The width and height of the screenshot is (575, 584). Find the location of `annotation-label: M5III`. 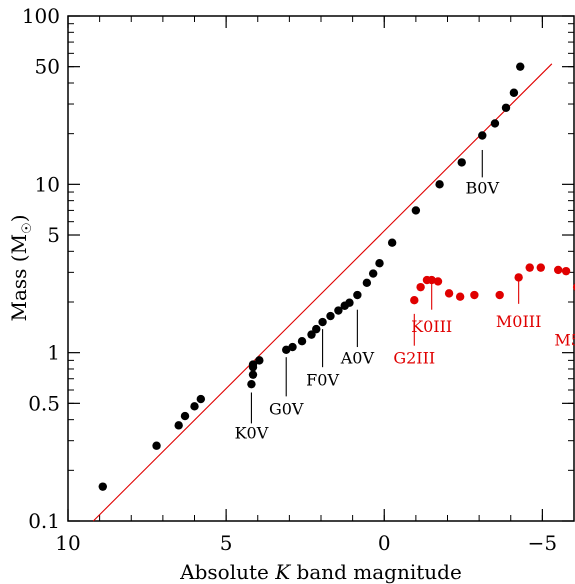

annotation-label: M5III is located at coordinates (564, 340).